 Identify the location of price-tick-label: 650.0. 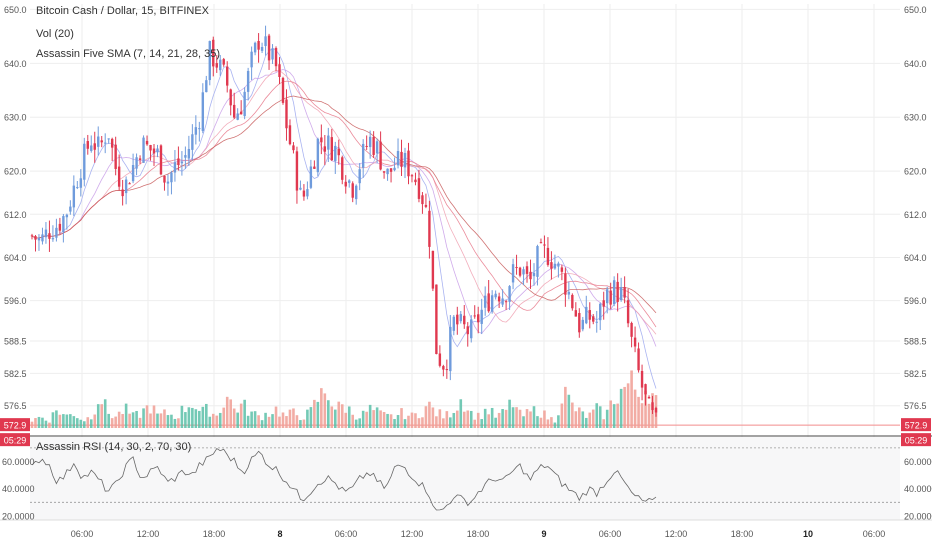
(915, 10).